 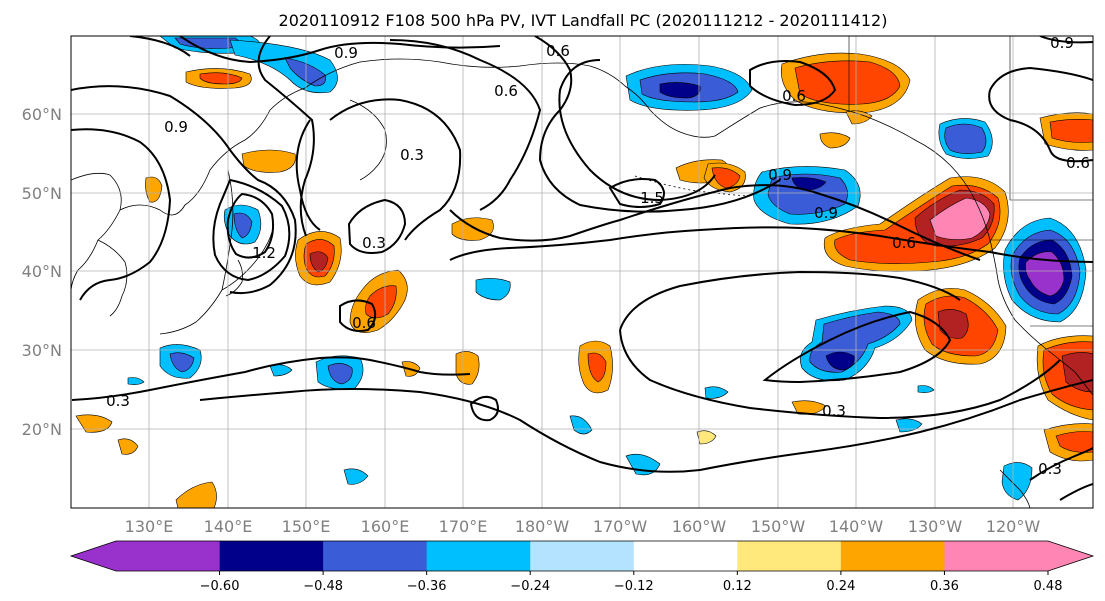 What do you see at coordinates (1013, 526) in the screenshot?
I see `longitude-label: 120°W` at bounding box center [1013, 526].